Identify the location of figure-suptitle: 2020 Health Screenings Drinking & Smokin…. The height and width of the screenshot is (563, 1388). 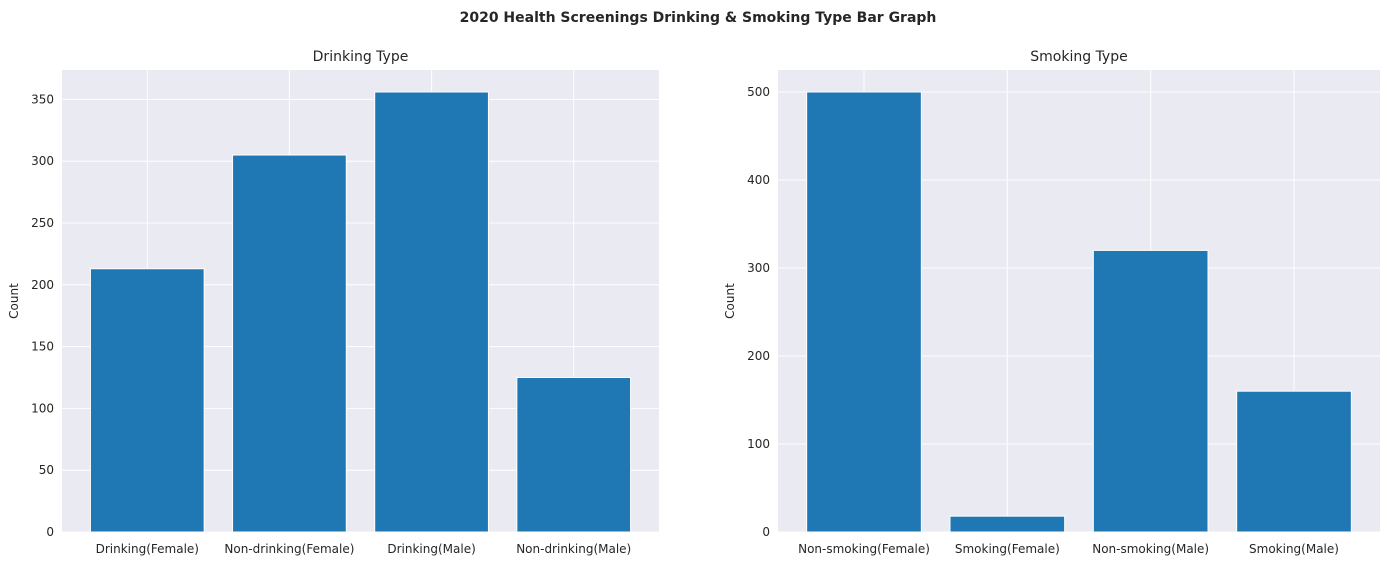
(698, 18).